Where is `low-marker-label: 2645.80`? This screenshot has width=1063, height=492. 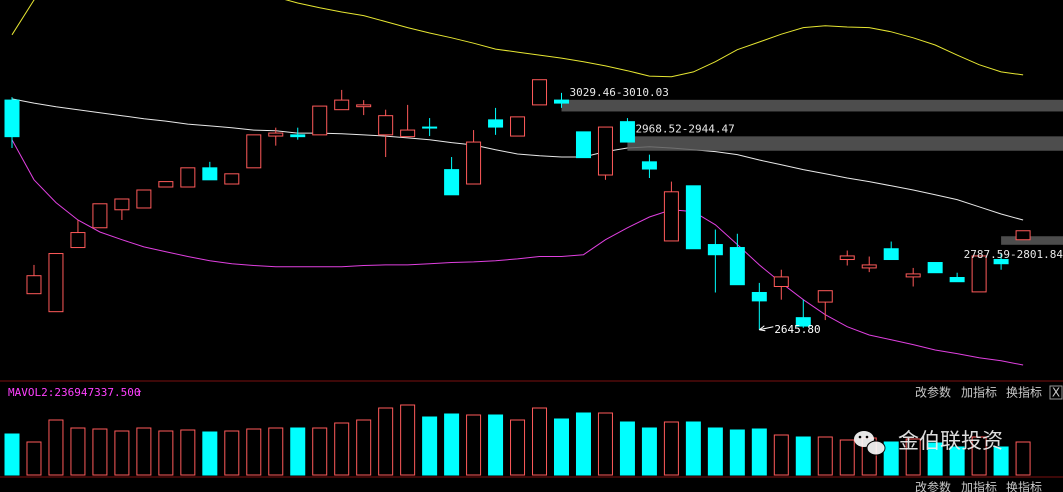 low-marker-label: 2645.80 is located at coordinates (797, 329).